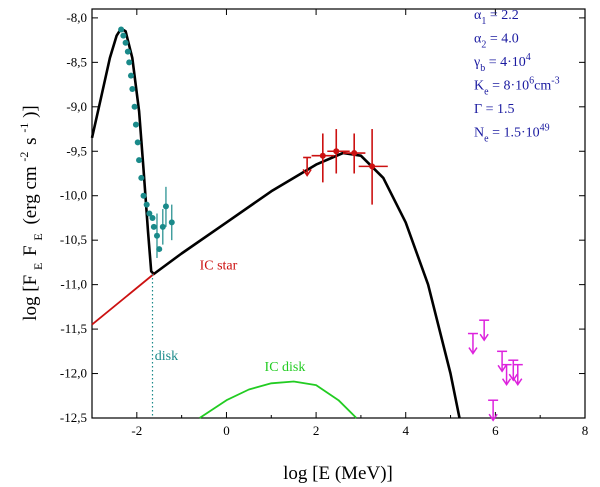  What do you see at coordinates (30, 250) in the screenshot?
I see `y-title-mid: F` at bounding box center [30, 250].